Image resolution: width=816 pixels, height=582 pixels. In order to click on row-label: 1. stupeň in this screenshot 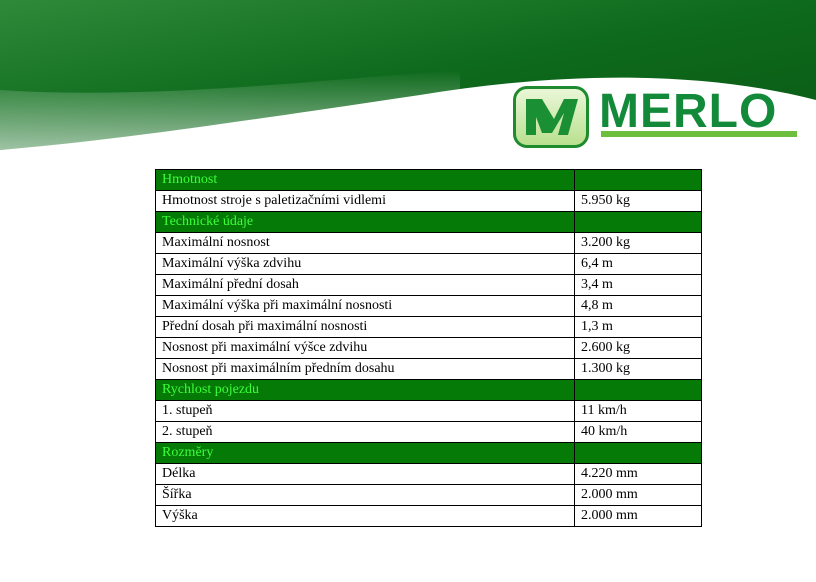, I will do `click(365, 411)`.